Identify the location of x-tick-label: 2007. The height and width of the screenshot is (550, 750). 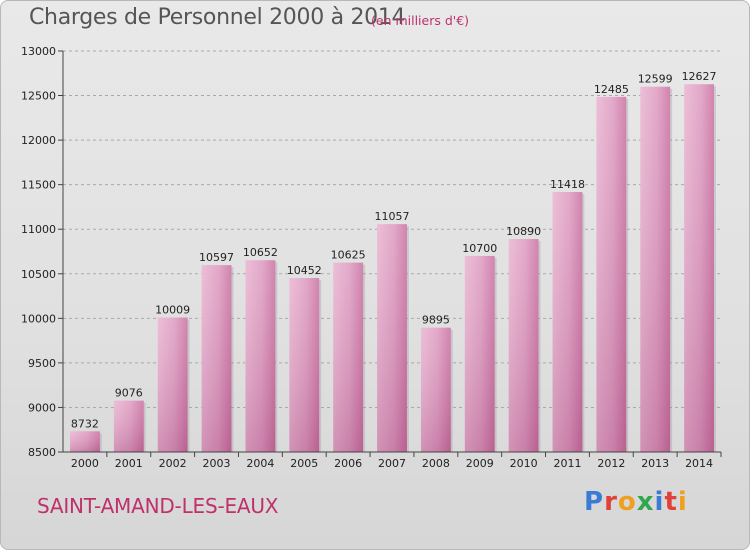
(392, 463).